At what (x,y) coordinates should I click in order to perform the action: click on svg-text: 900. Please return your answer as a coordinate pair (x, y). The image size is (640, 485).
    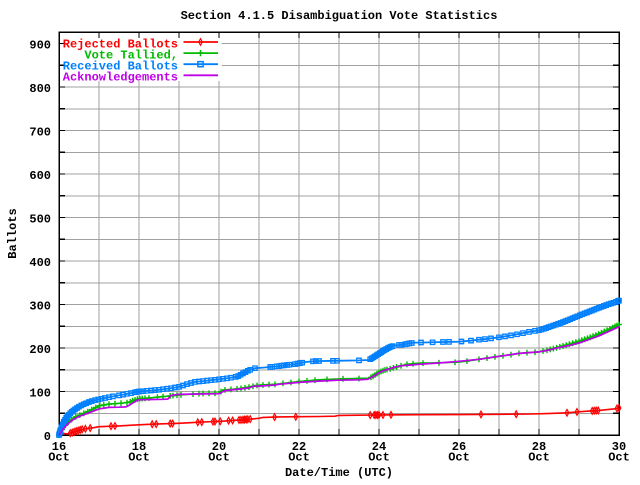
    Looking at the image, I should click on (40, 46).